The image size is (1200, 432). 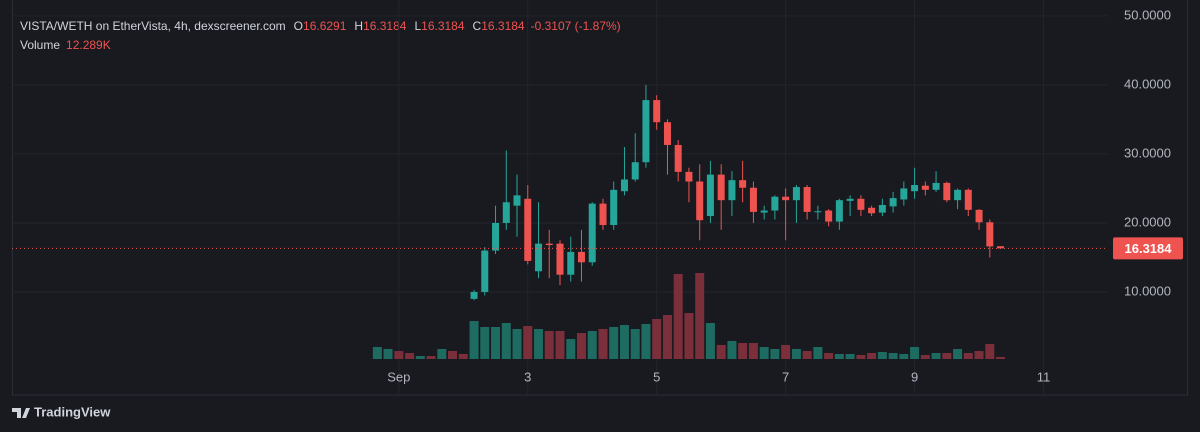 What do you see at coordinates (398, 376) in the screenshot?
I see `x-tick-label: Sep` at bounding box center [398, 376].